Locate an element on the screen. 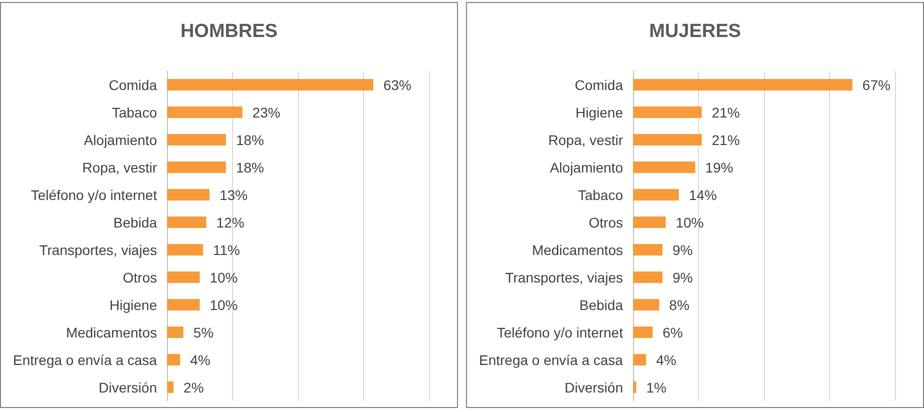  data-label: 12% is located at coordinates (230, 222).